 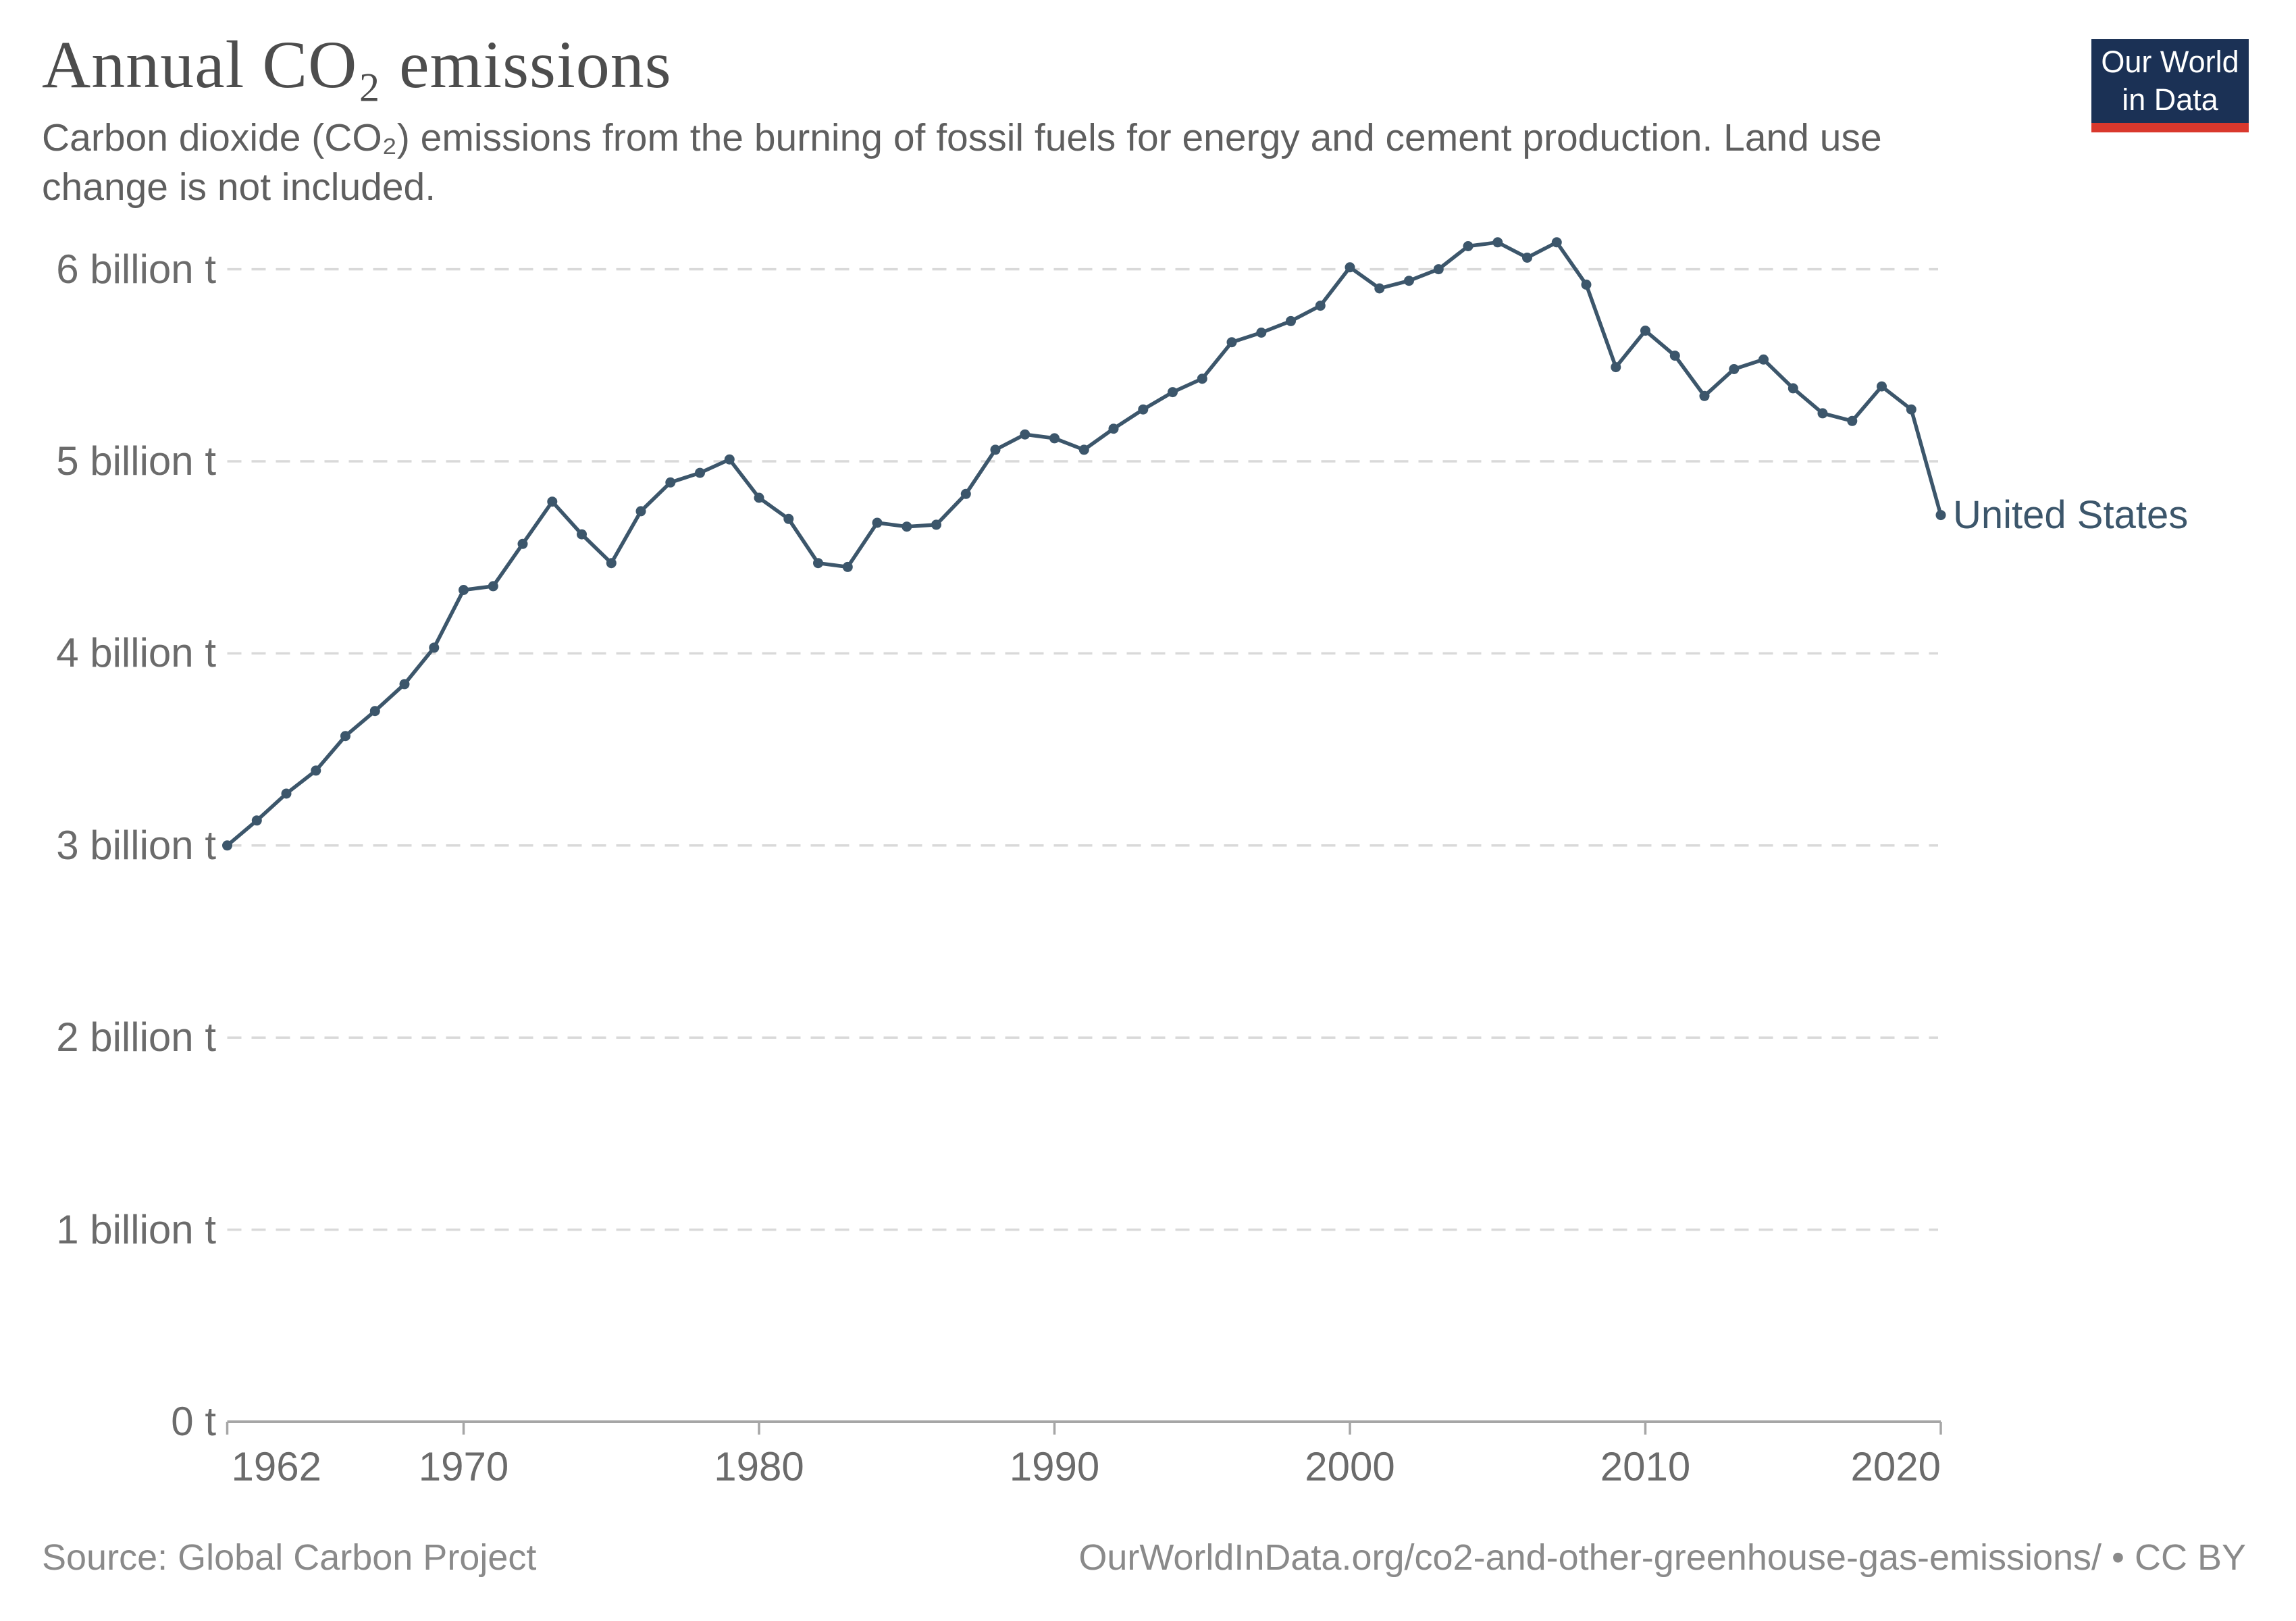 What do you see at coordinates (1645, 1466) in the screenshot?
I see `x-tick-label: 2010` at bounding box center [1645, 1466].